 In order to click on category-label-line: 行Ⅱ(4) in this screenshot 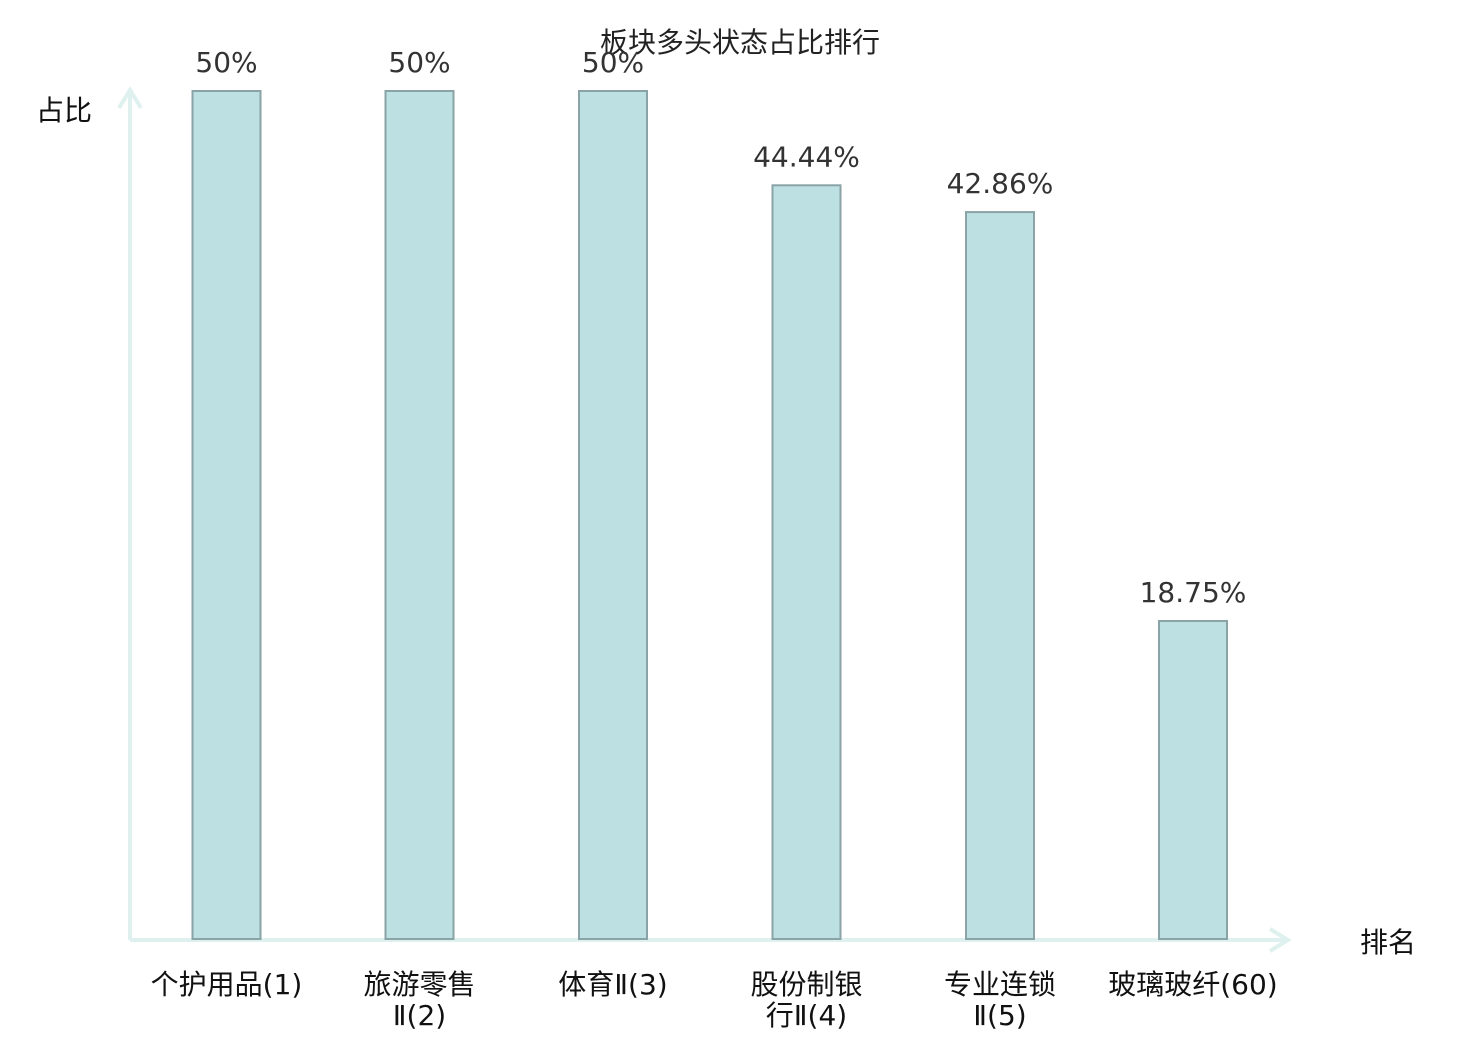, I will do `click(806, 1015)`.